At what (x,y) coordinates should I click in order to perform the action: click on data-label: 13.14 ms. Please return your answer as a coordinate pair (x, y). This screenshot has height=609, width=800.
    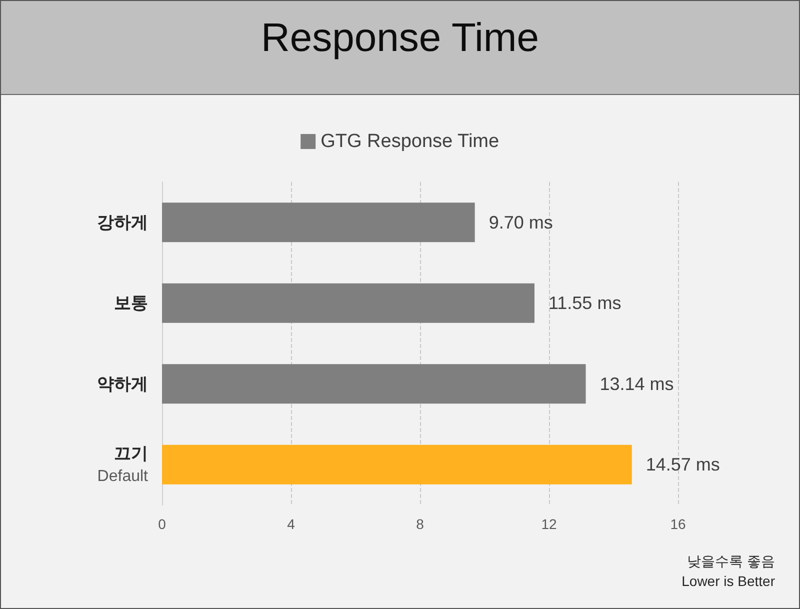
    Looking at the image, I should click on (637, 384).